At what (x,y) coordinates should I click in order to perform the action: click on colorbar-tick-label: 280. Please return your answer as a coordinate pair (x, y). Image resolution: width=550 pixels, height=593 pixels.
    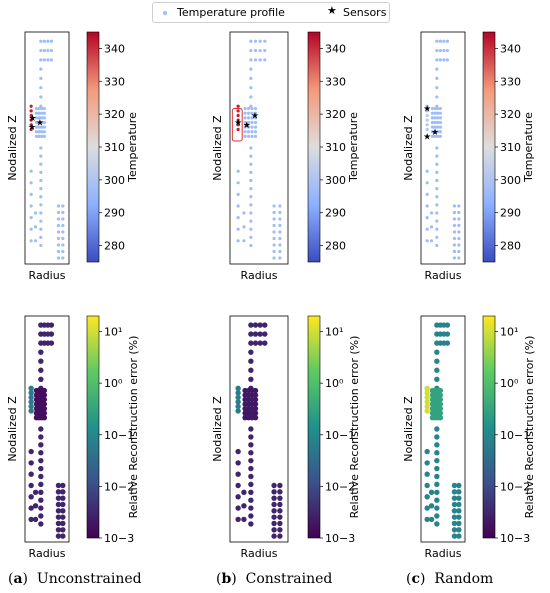
    Looking at the image, I should click on (335, 246).